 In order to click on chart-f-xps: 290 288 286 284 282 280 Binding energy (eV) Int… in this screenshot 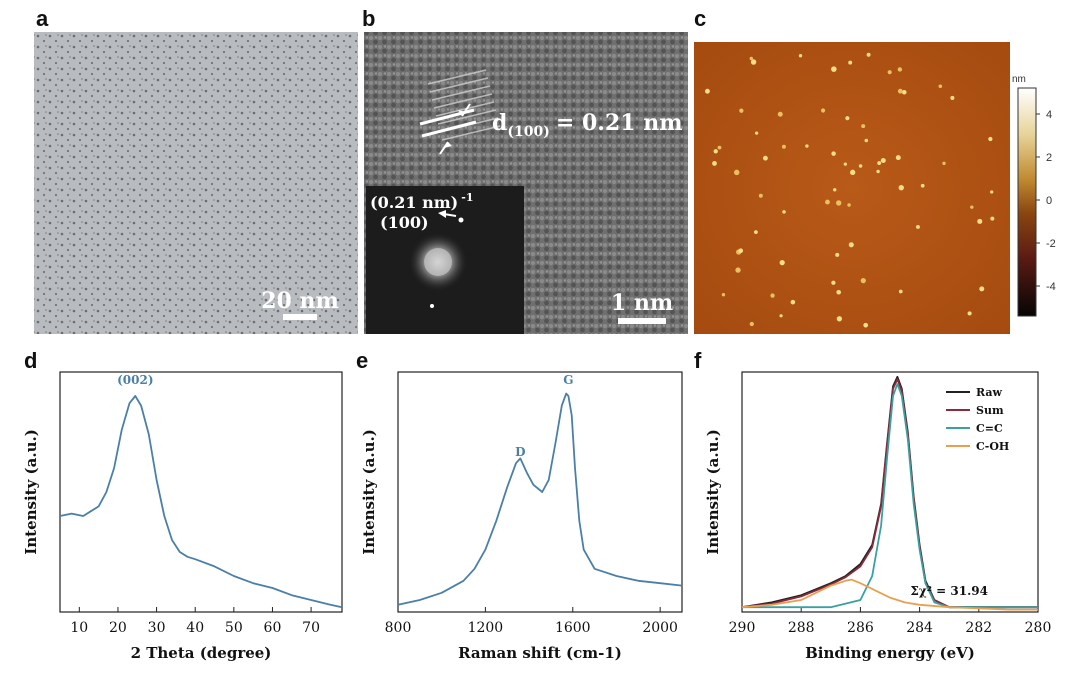, I will do `click(878, 516)`.